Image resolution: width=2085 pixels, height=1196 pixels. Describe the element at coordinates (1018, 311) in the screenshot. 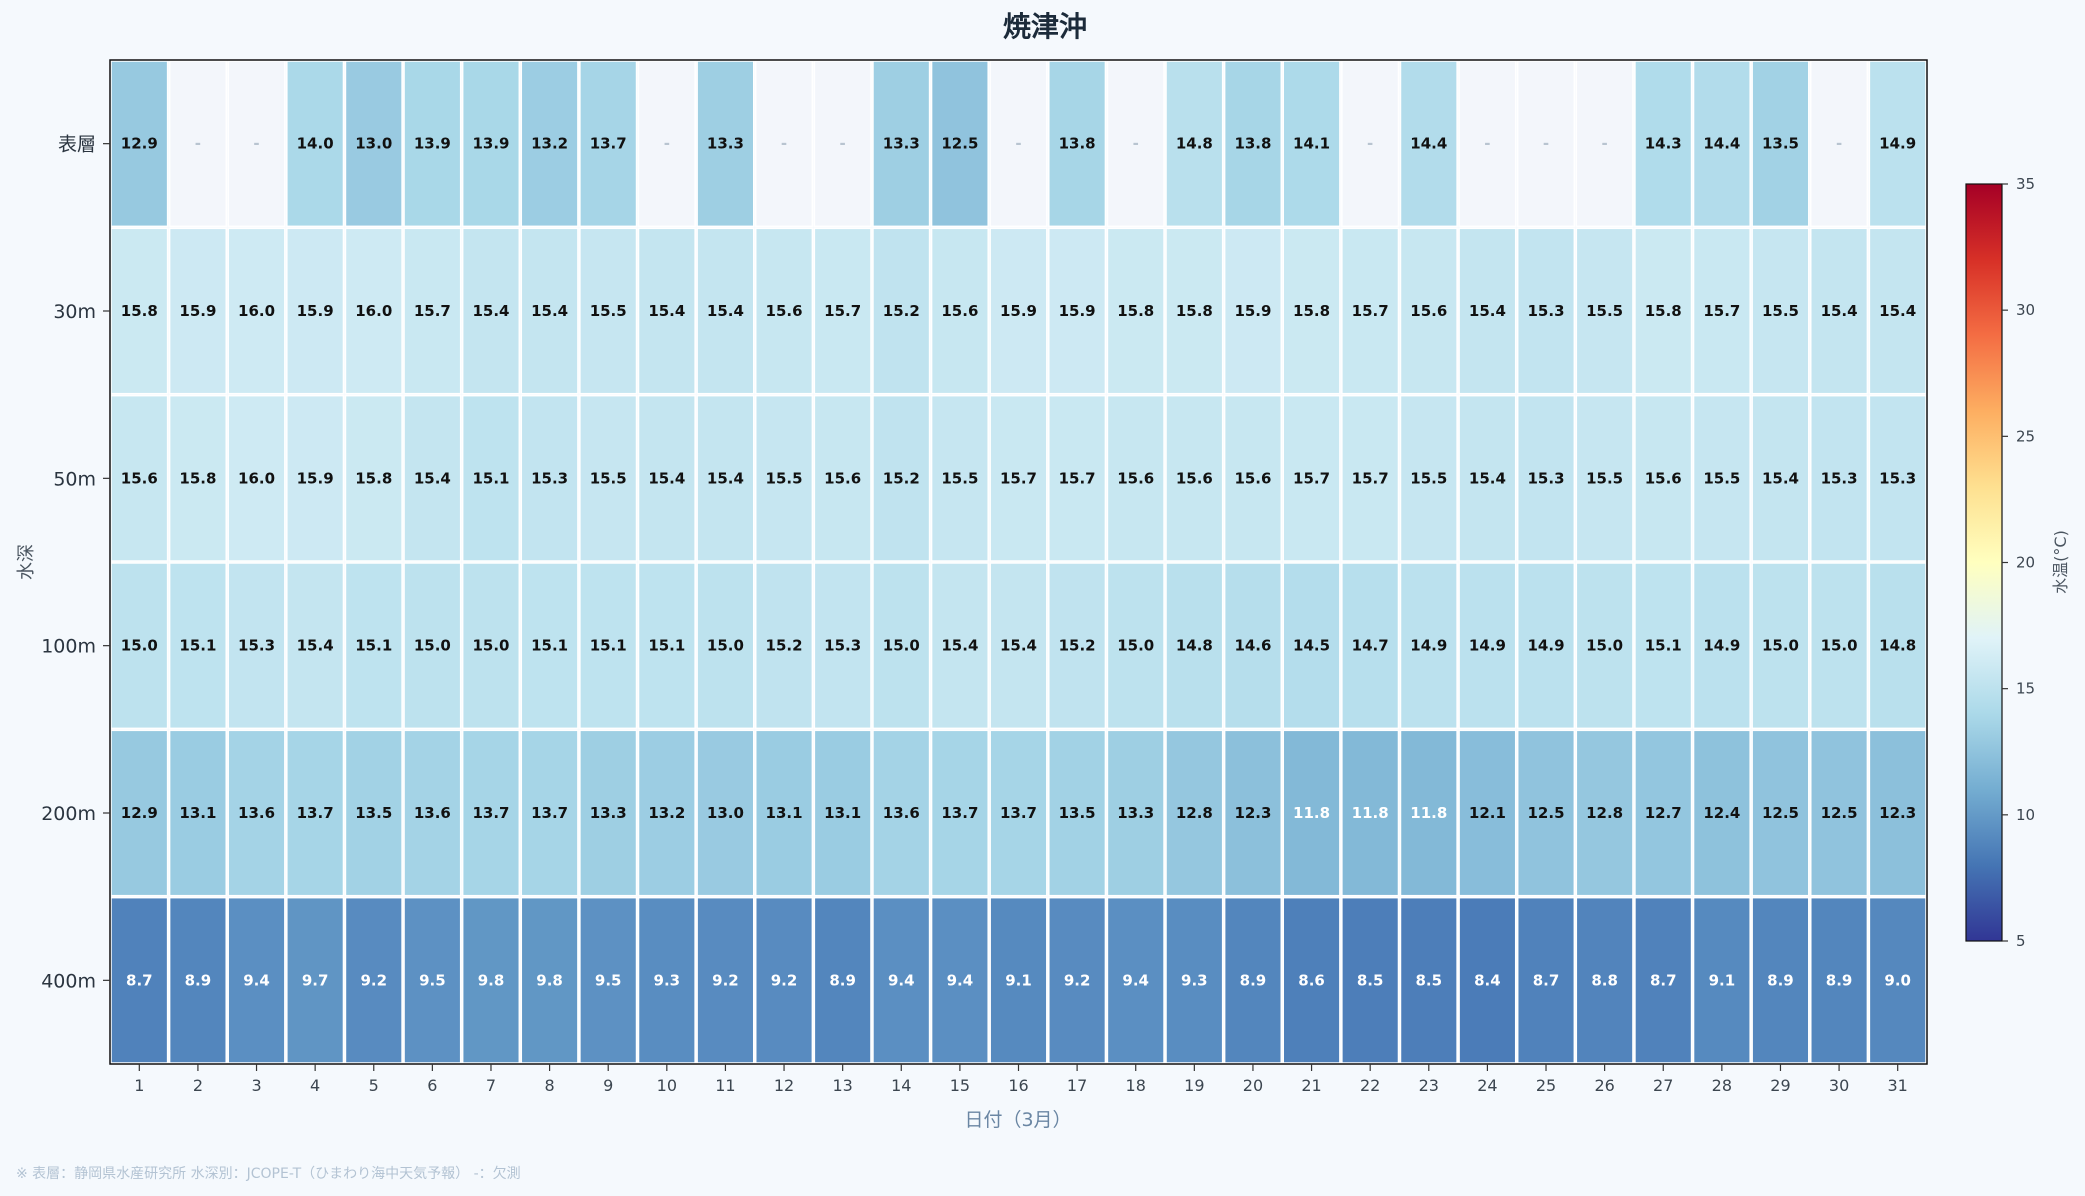

I see `cell-label: 15.9` at that location.